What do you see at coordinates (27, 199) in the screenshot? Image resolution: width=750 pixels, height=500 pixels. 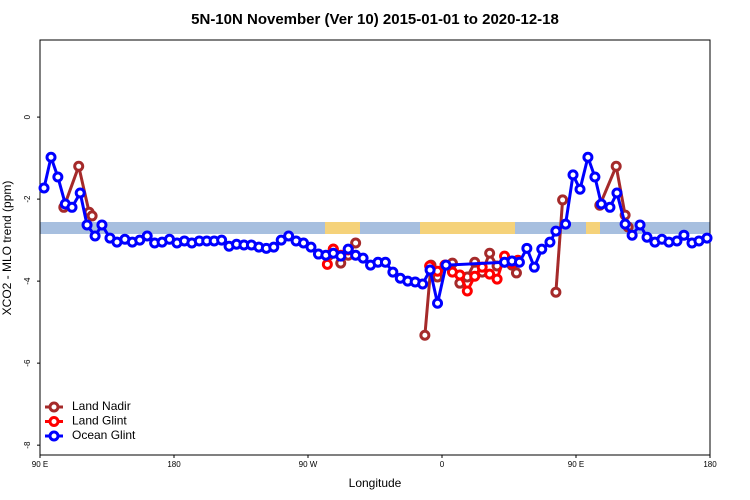 I see `y-tick-label: -2` at bounding box center [27, 199].